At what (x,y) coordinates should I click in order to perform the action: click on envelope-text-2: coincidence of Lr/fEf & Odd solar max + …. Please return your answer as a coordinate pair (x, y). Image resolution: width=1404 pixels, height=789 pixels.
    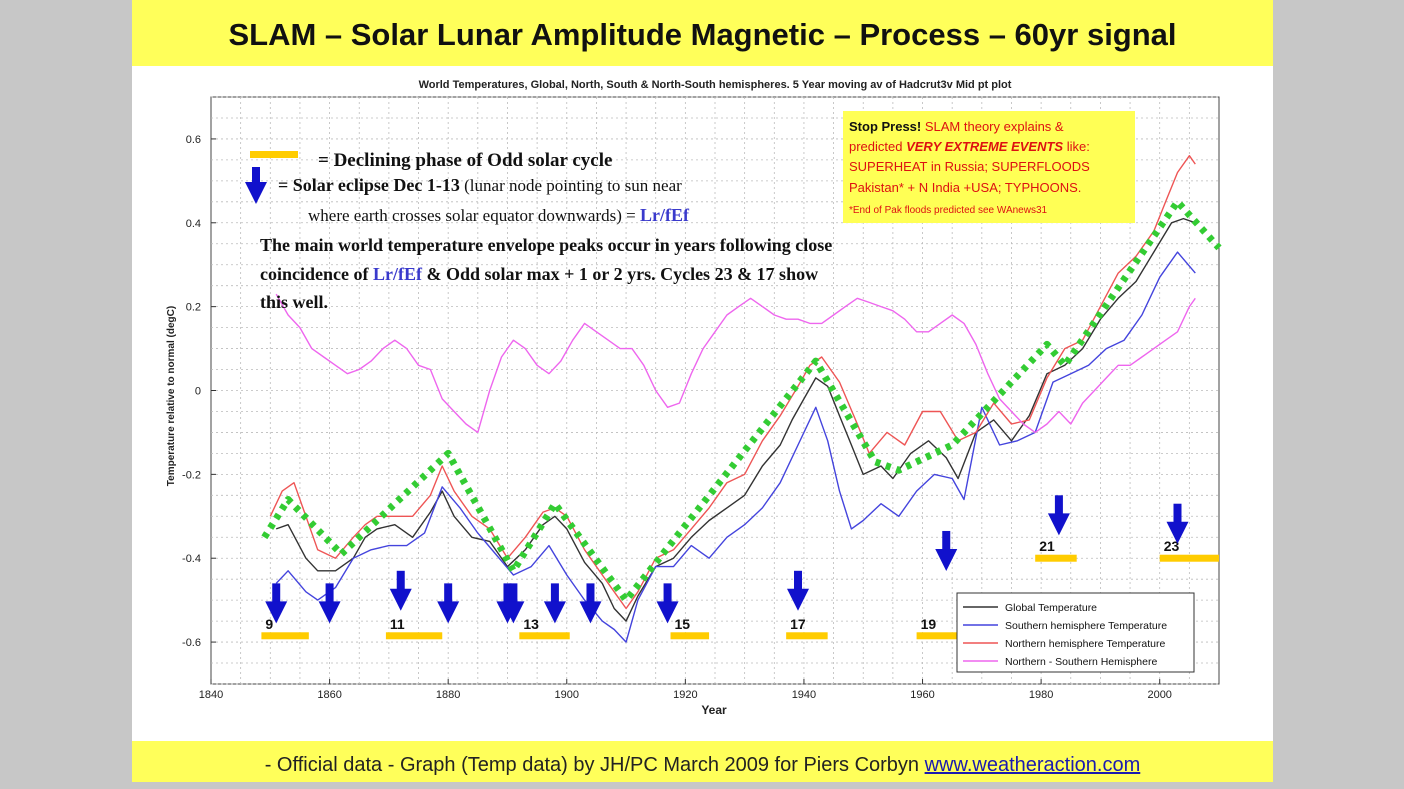
    Looking at the image, I should click on (539, 274).